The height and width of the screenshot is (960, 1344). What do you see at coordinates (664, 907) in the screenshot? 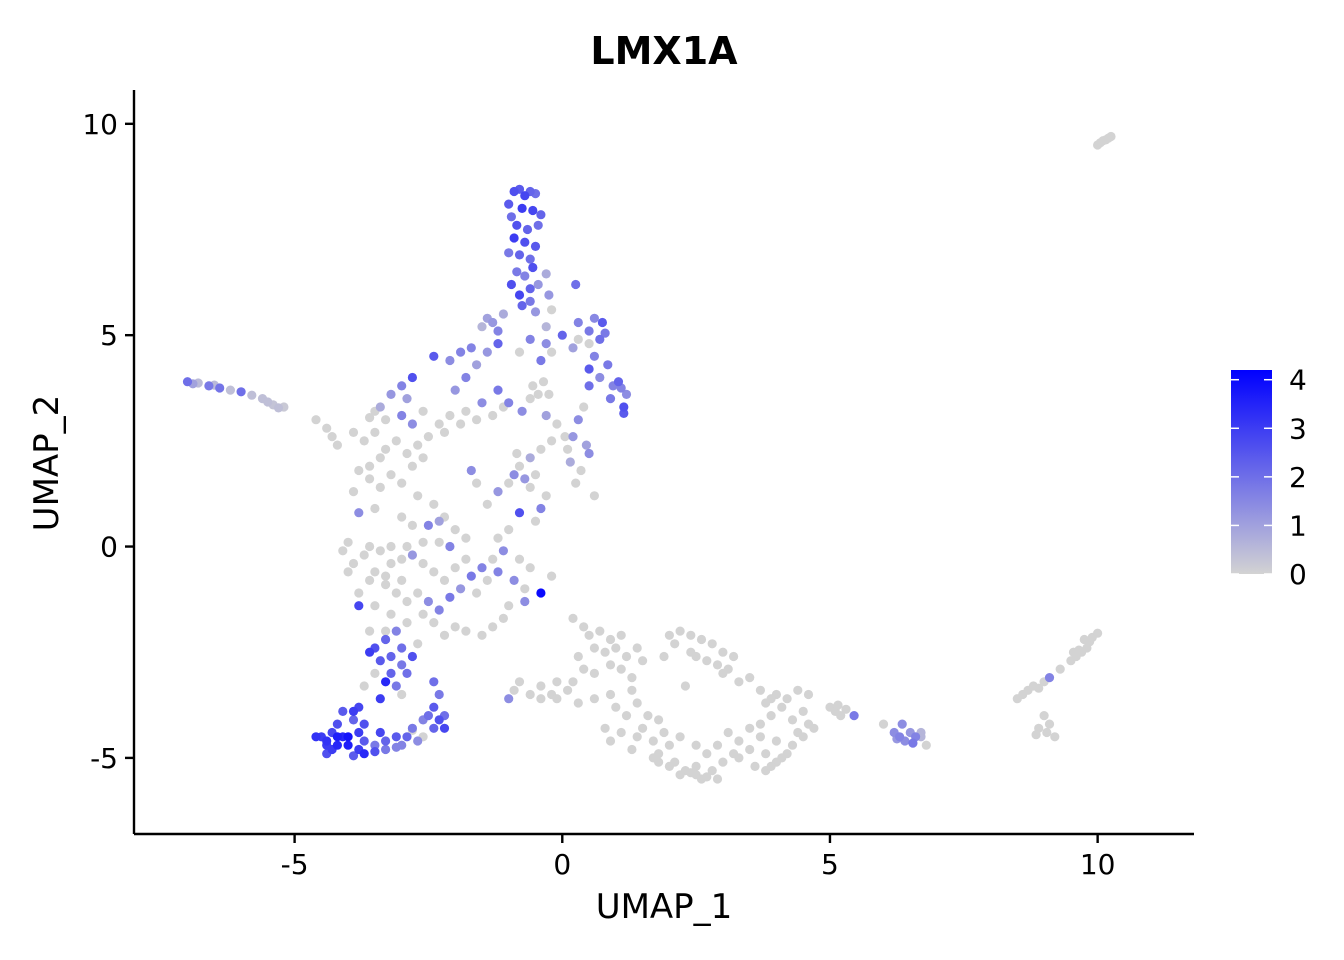
I see `x-axis-title: UMAP_1` at bounding box center [664, 907].